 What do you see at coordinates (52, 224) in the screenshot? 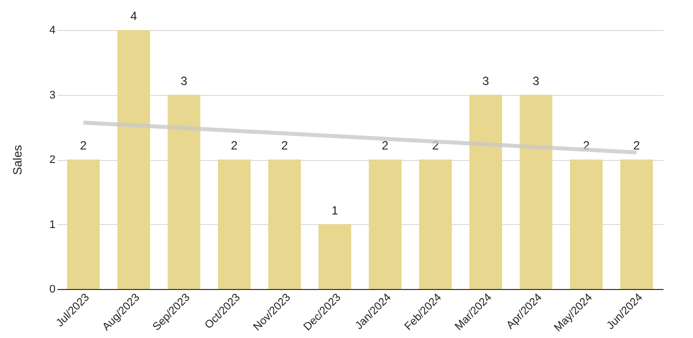
I see `y-tick-label: 1` at bounding box center [52, 224].